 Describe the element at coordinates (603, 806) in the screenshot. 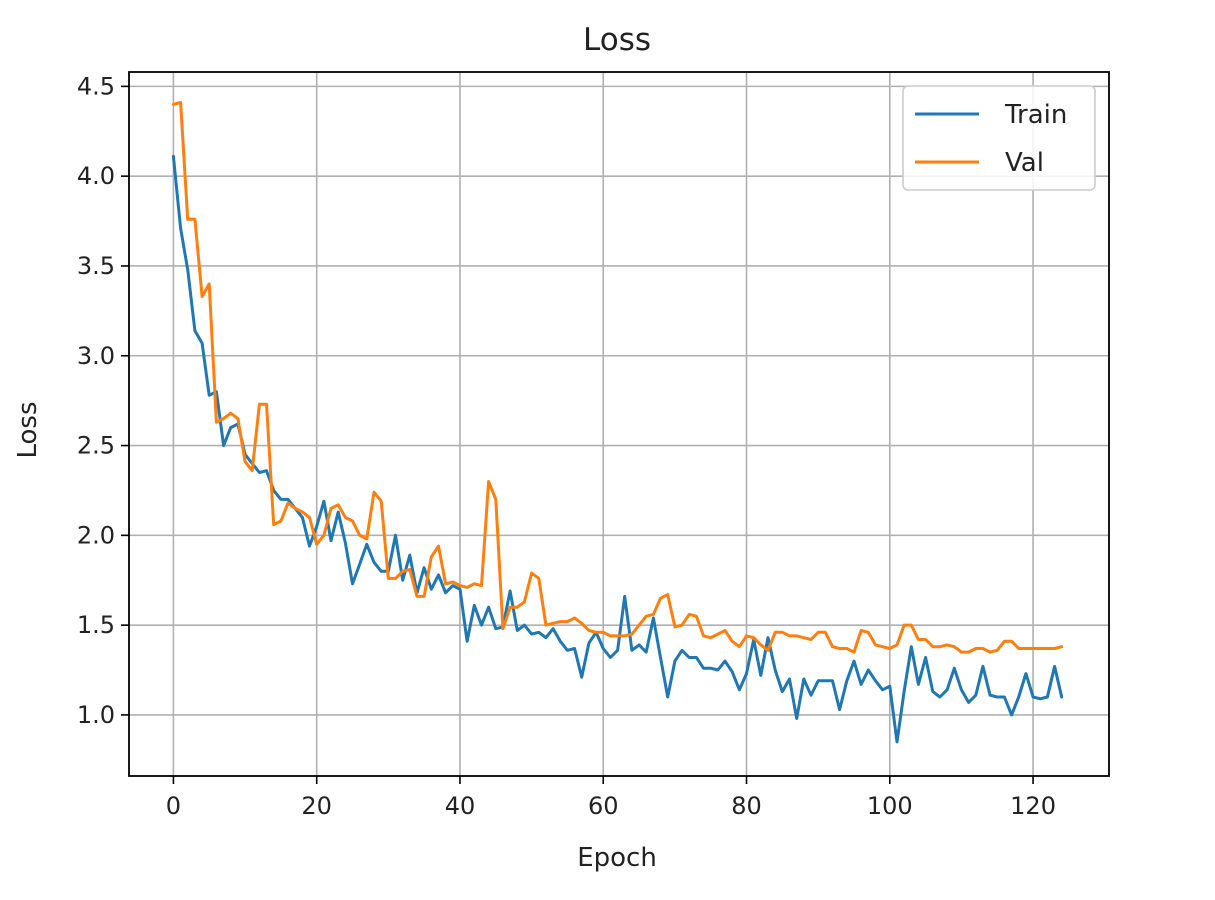

I see `x-tick-label: 60` at that location.